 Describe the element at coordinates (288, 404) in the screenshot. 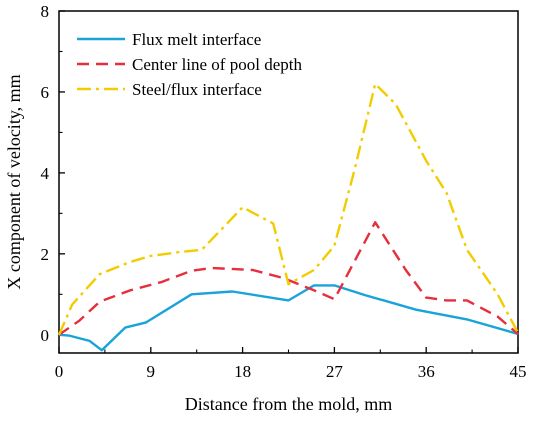

I see `x-axis-label: Distance from the mold, mm` at that location.